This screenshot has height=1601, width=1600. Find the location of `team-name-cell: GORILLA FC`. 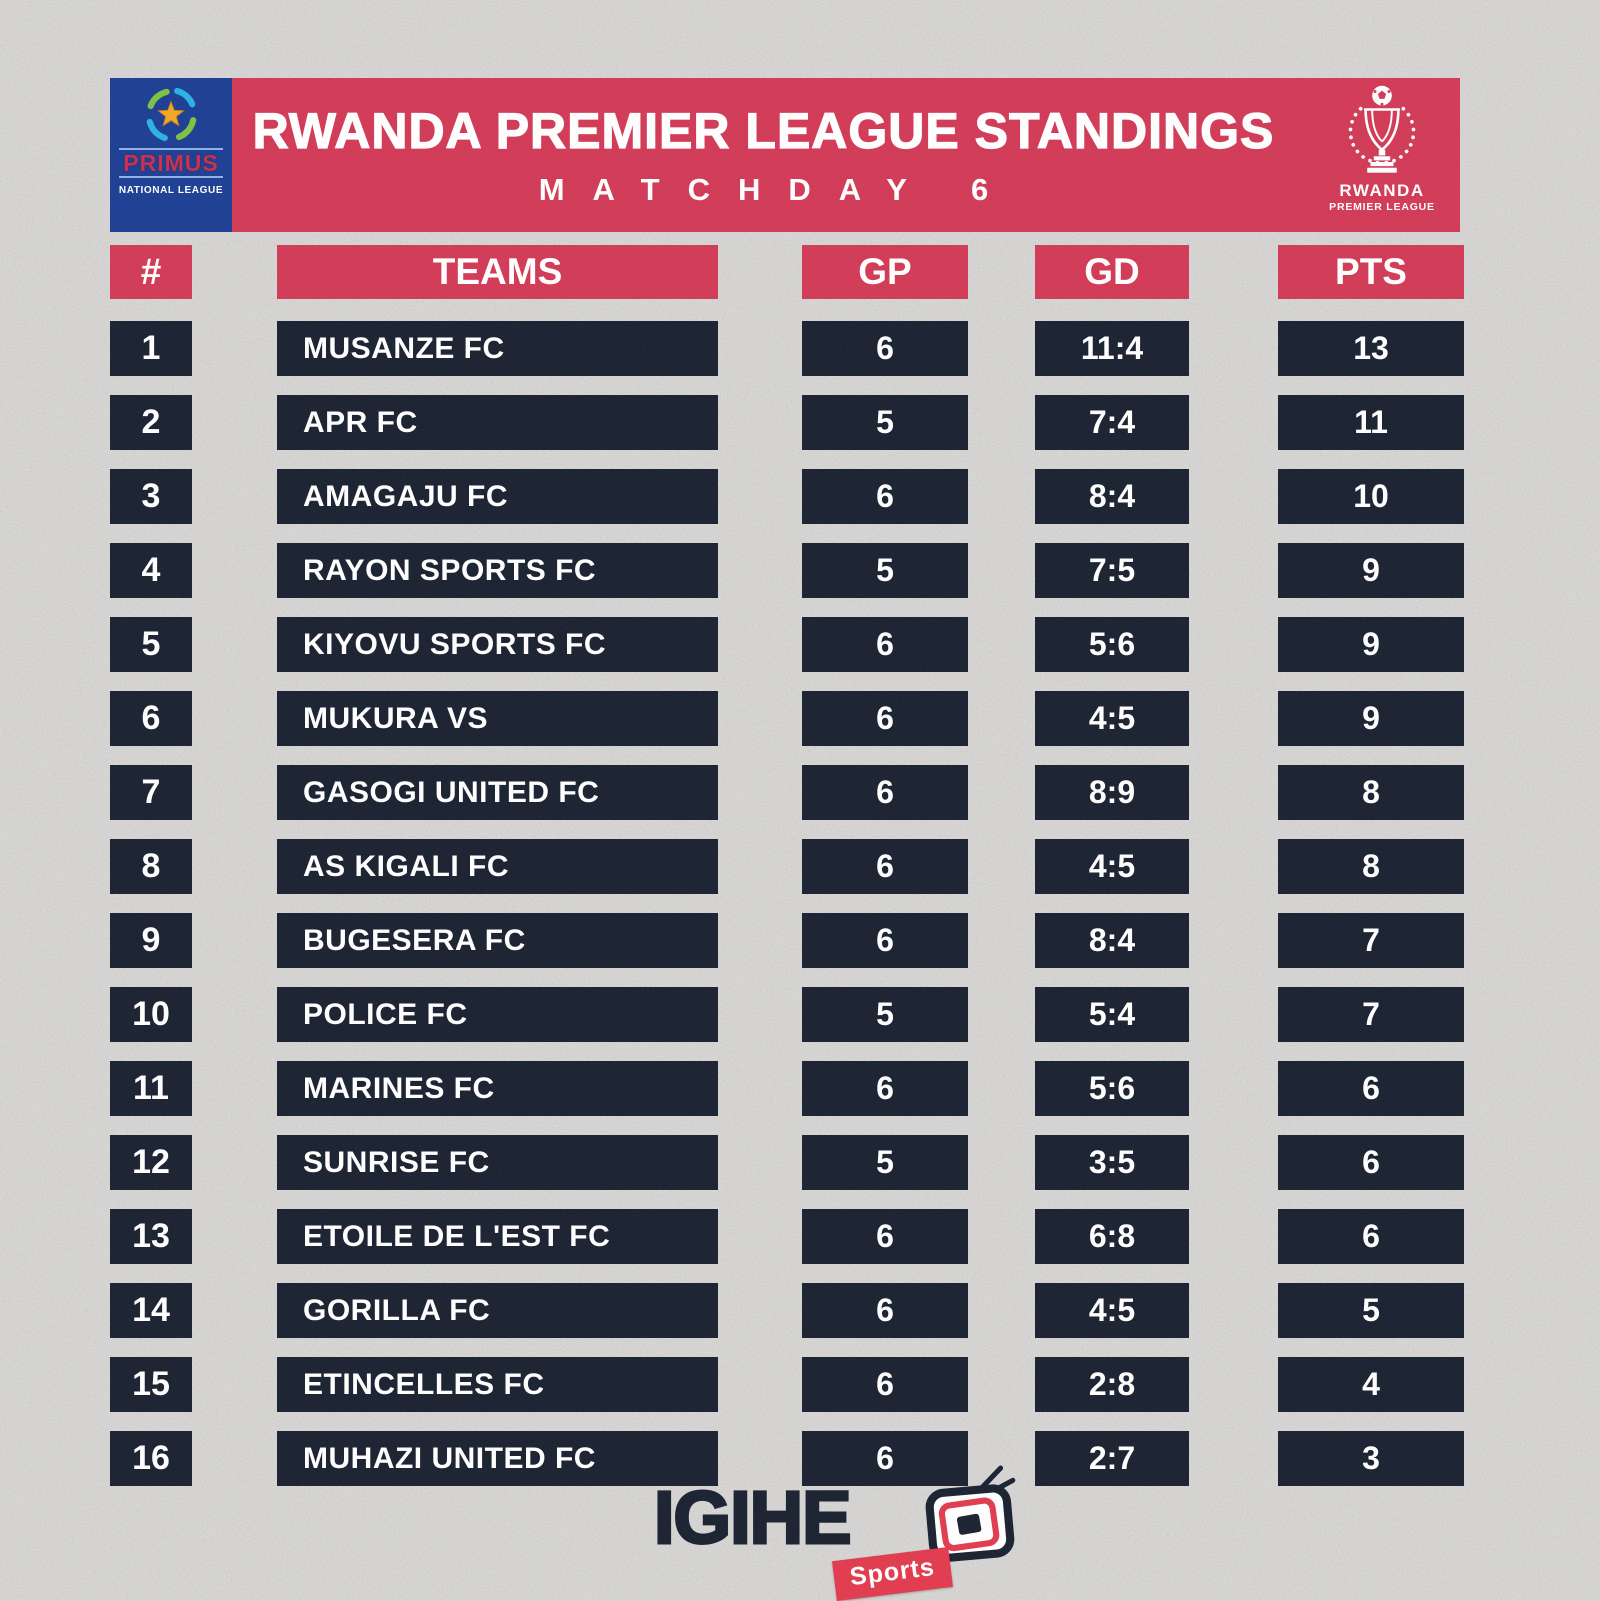

team-name-cell: GORILLA FC is located at coordinates (497, 1310).